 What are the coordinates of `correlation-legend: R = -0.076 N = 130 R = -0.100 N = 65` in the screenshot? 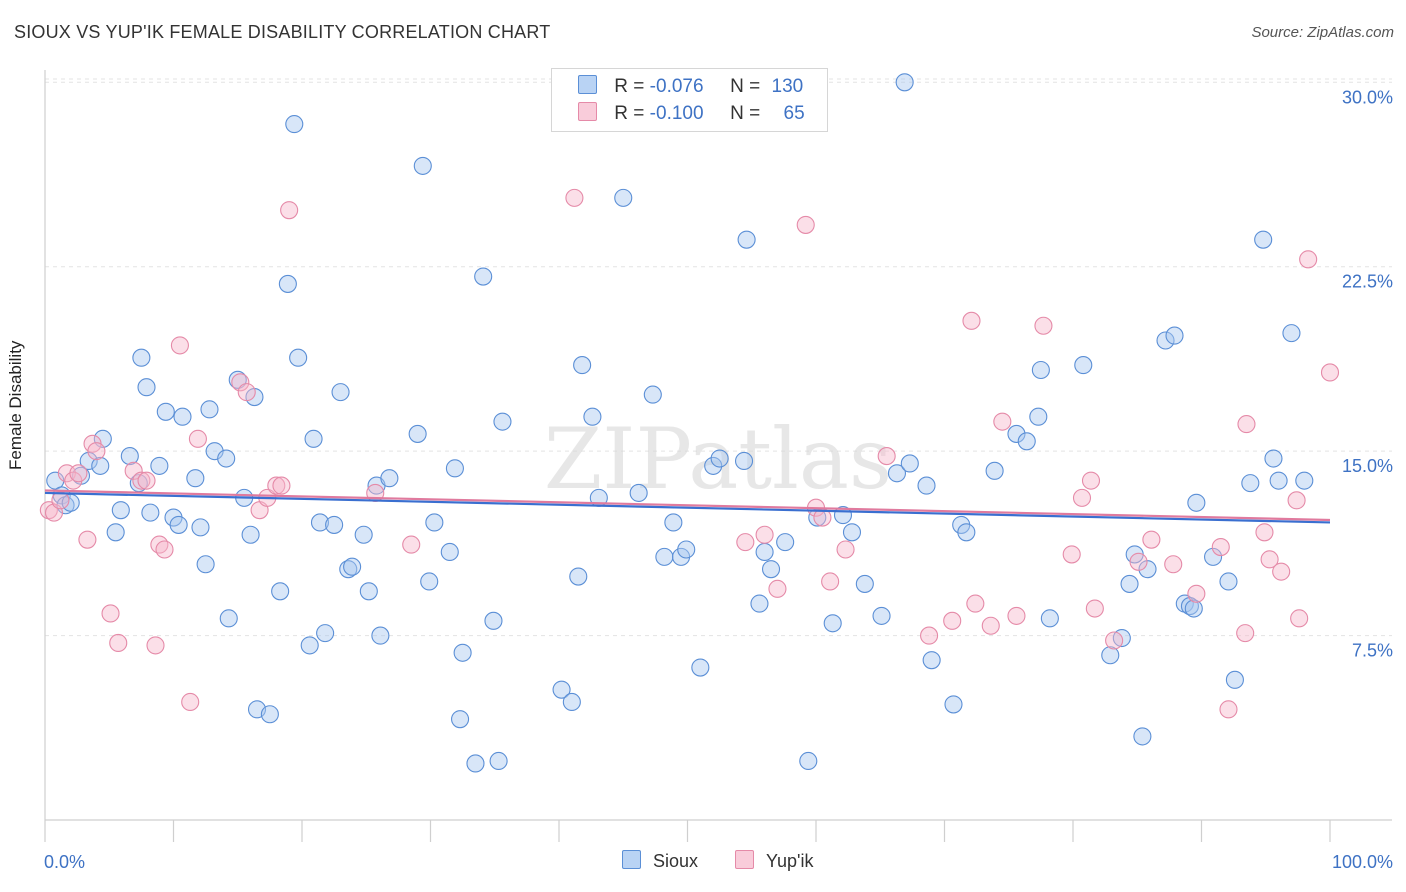 It's located at (689, 100).